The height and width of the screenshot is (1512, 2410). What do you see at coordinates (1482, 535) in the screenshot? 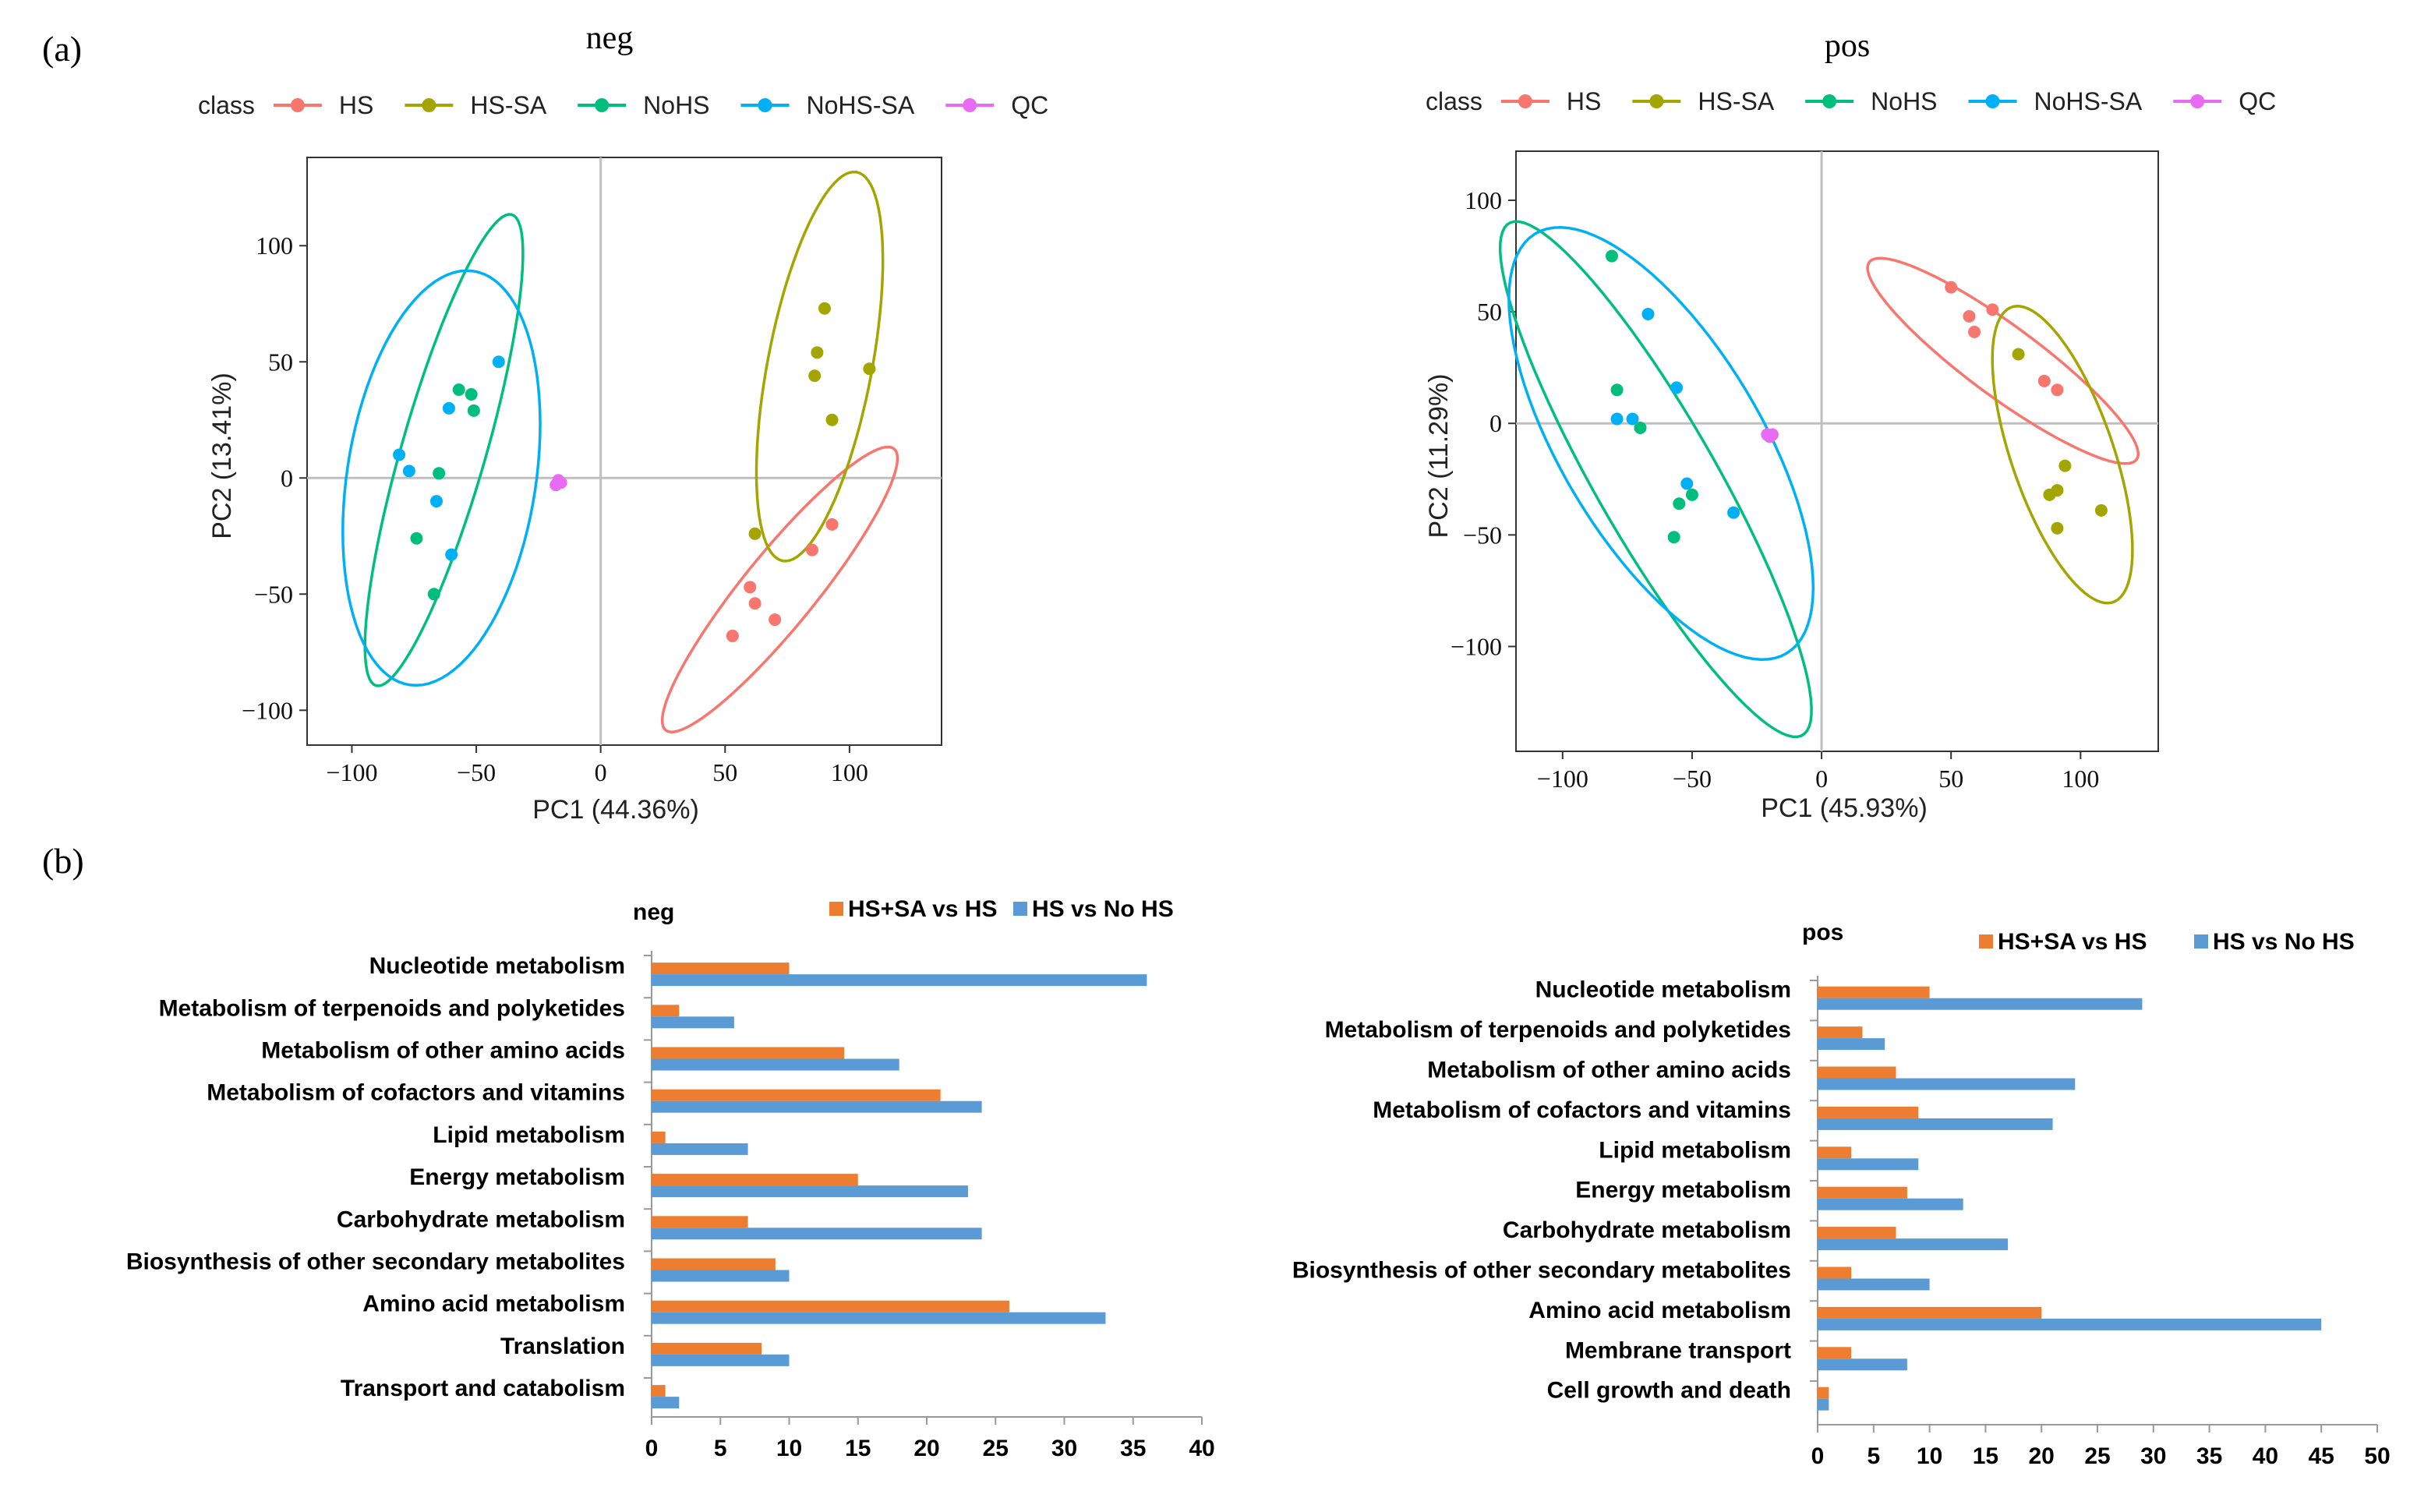
I see `y-tick-label: −50` at bounding box center [1482, 535].